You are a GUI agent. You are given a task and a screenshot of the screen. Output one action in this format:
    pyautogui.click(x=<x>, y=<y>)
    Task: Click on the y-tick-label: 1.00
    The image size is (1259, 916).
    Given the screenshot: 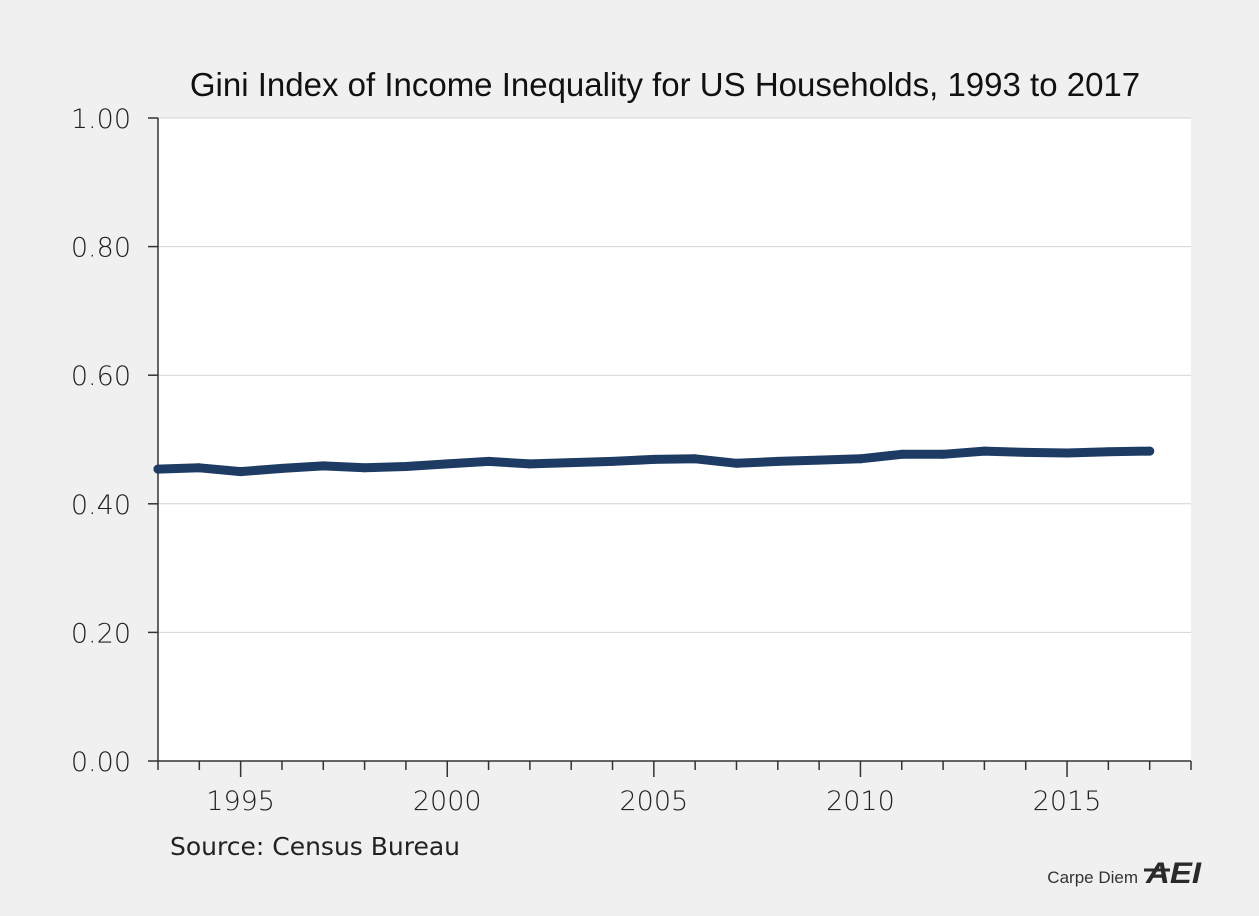 What is the action you would take?
    pyautogui.click(x=101, y=119)
    